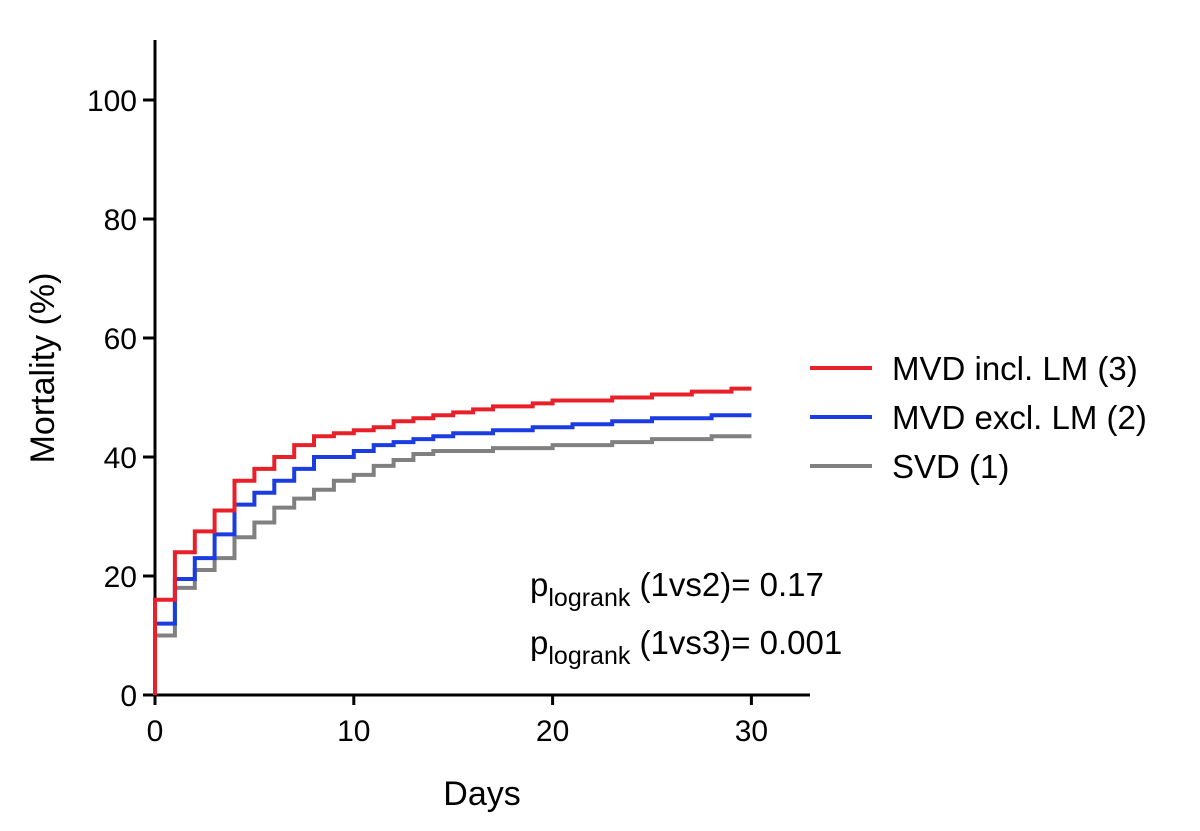 The width and height of the screenshot is (1200, 831). What do you see at coordinates (43, 368) in the screenshot?
I see `y-axis-title: Mortality (%)` at bounding box center [43, 368].